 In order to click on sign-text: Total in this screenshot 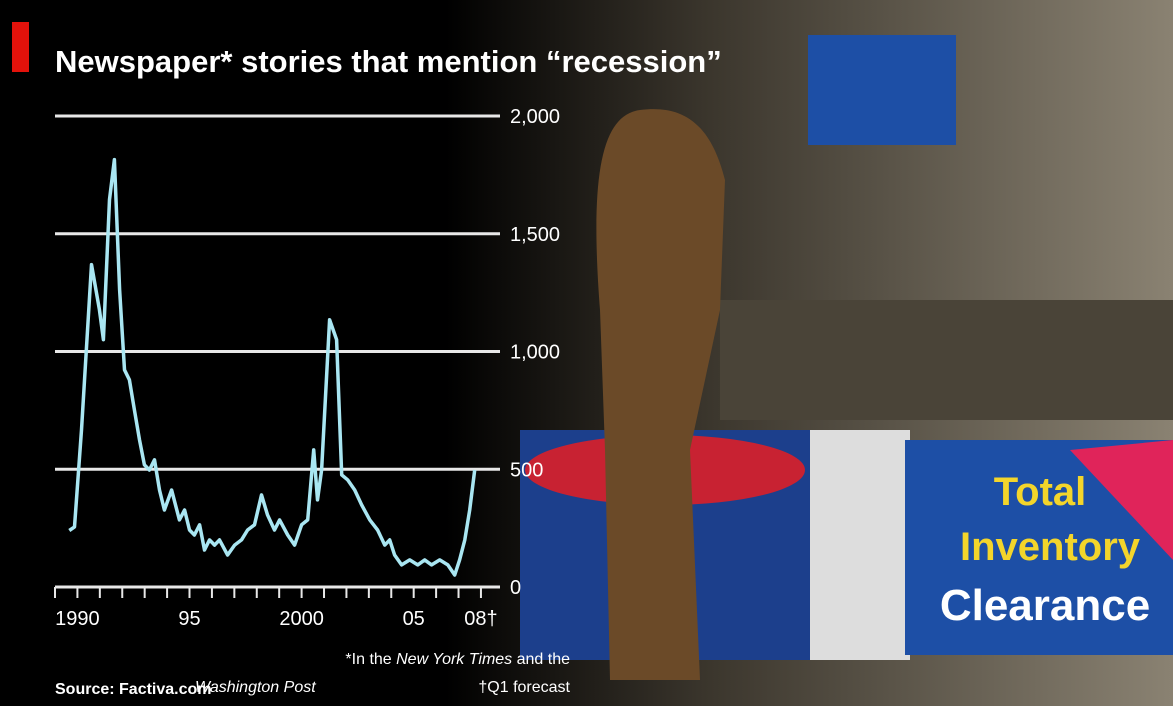, I will do `click(1040, 492)`.